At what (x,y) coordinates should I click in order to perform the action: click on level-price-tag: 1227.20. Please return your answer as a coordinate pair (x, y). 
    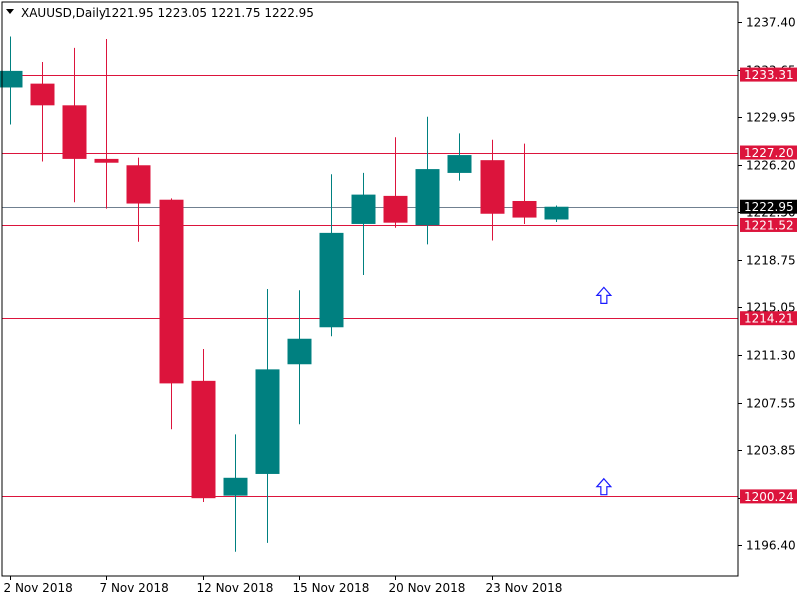
    Looking at the image, I should click on (768, 152).